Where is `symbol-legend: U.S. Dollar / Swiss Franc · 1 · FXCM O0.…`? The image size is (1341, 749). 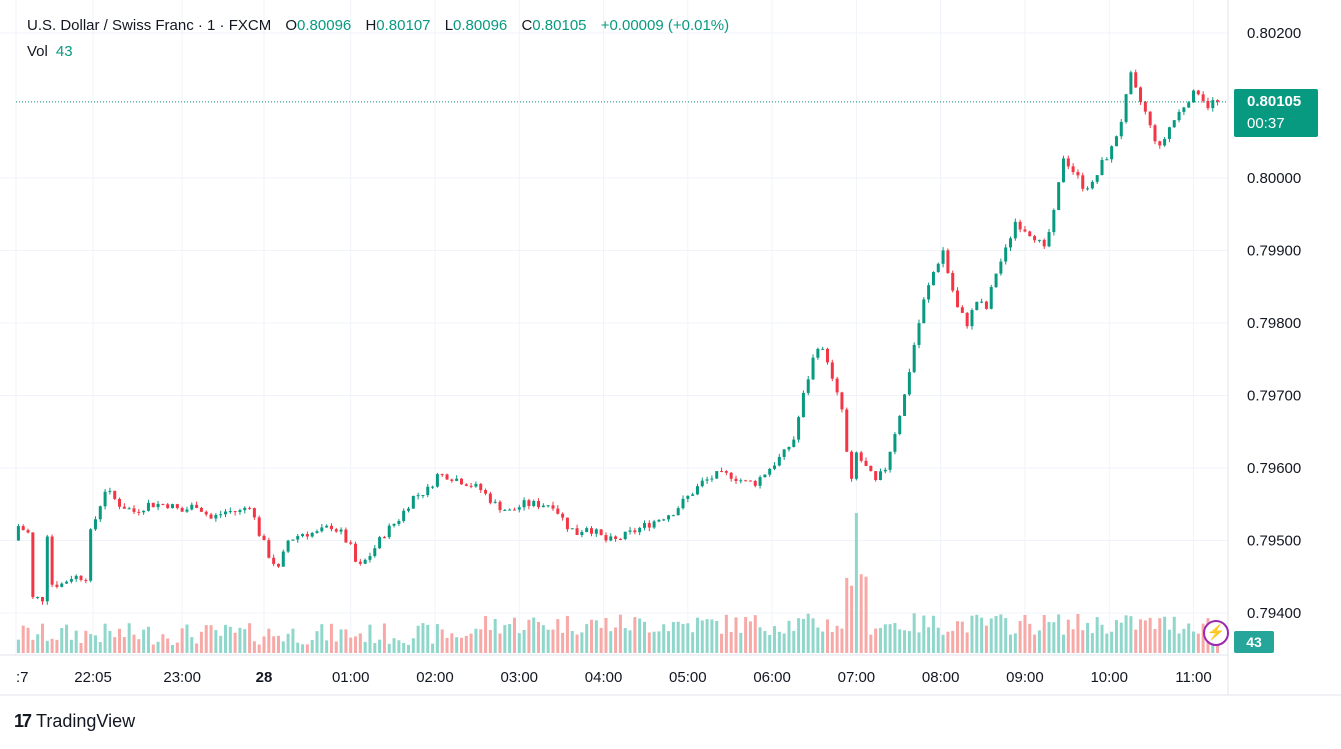
symbol-legend: U.S. Dollar / Swiss Franc · 1 · FXCM O0.… is located at coordinates (378, 25).